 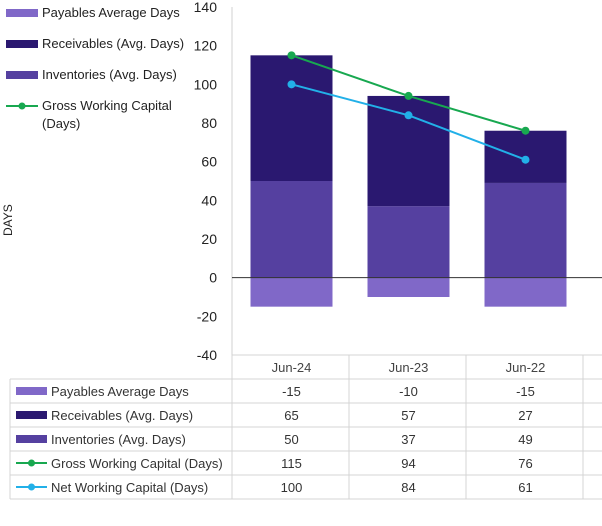 What do you see at coordinates (113, 43) in the screenshot?
I see `legend-label-receivables: Receivables (Avg. Days)` at bounding box center [113, 43].